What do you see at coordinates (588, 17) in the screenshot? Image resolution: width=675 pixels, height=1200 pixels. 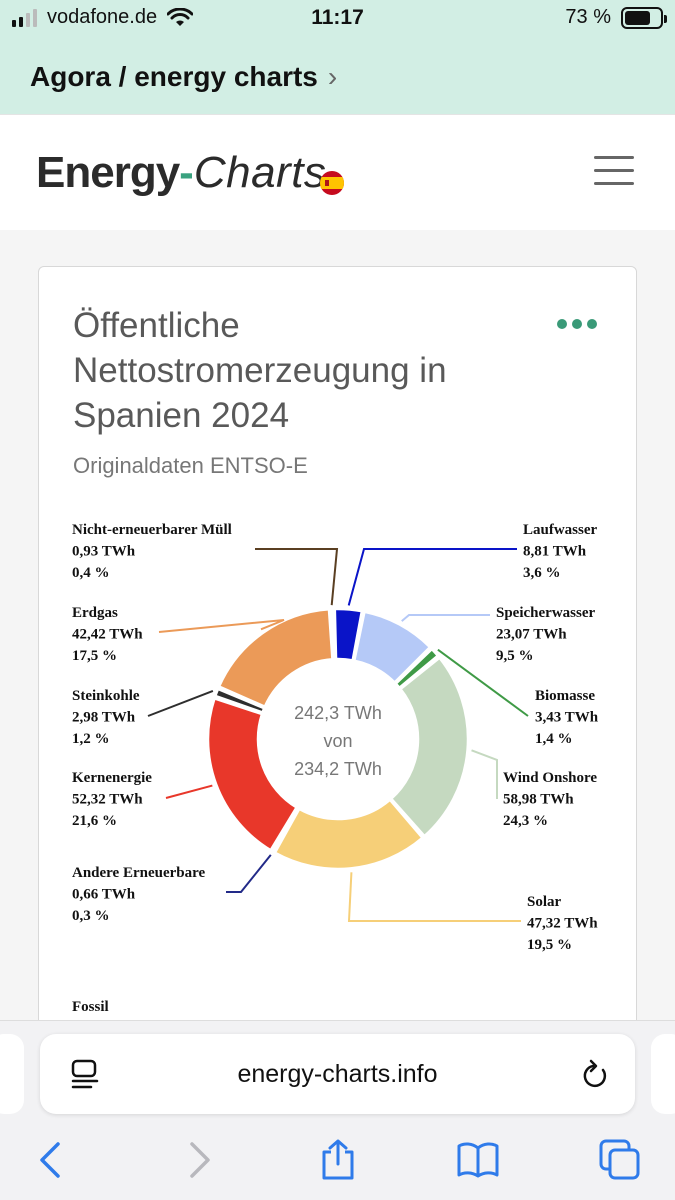 I see `battery-percent: 73 %` at bounding box center [588, 17].